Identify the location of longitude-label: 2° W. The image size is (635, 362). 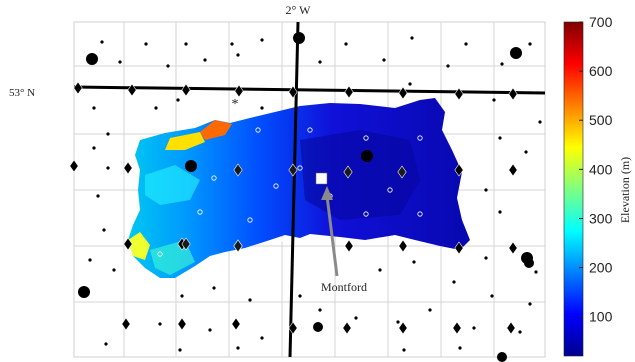
(299, 10).